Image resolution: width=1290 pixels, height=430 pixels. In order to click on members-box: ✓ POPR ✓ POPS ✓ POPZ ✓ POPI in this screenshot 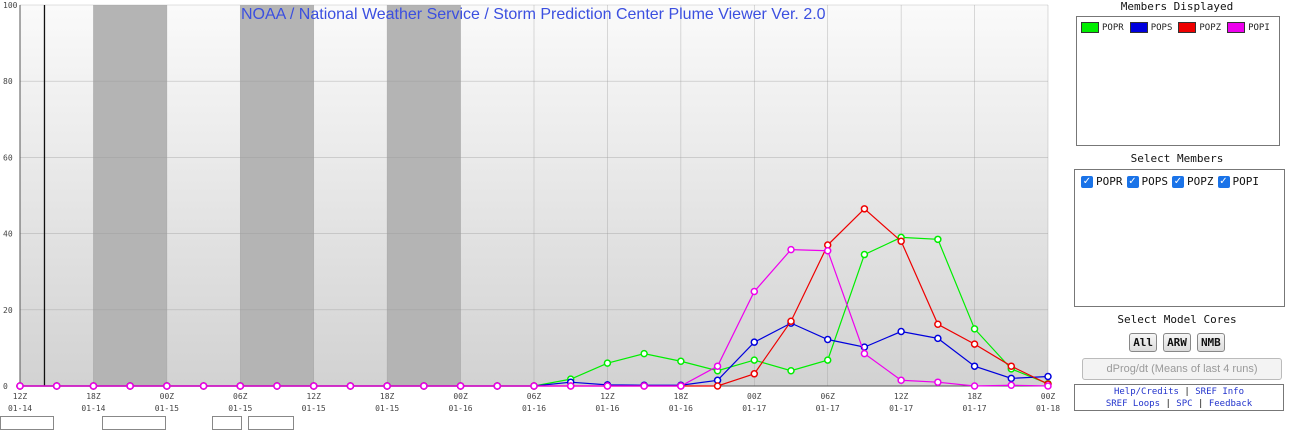, I will do `click(1179, 238)`.